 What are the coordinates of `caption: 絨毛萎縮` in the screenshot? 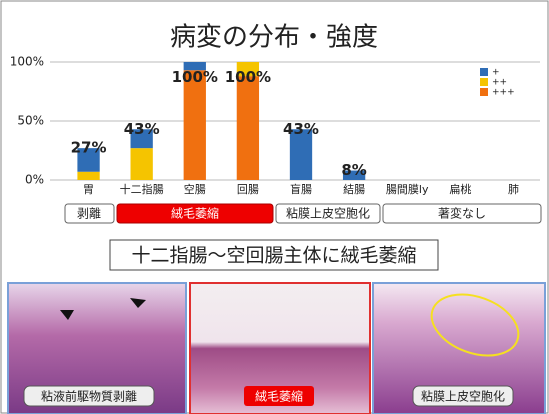 It's located at (279, 396).